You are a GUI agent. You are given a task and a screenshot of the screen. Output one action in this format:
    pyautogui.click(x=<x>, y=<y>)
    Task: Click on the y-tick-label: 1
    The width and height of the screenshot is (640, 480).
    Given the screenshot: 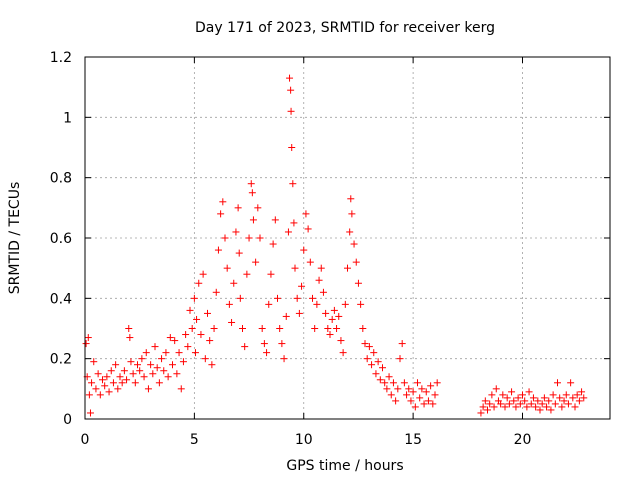 What is the action you would take?
    pyautogui.click(x=67, y=118)
    